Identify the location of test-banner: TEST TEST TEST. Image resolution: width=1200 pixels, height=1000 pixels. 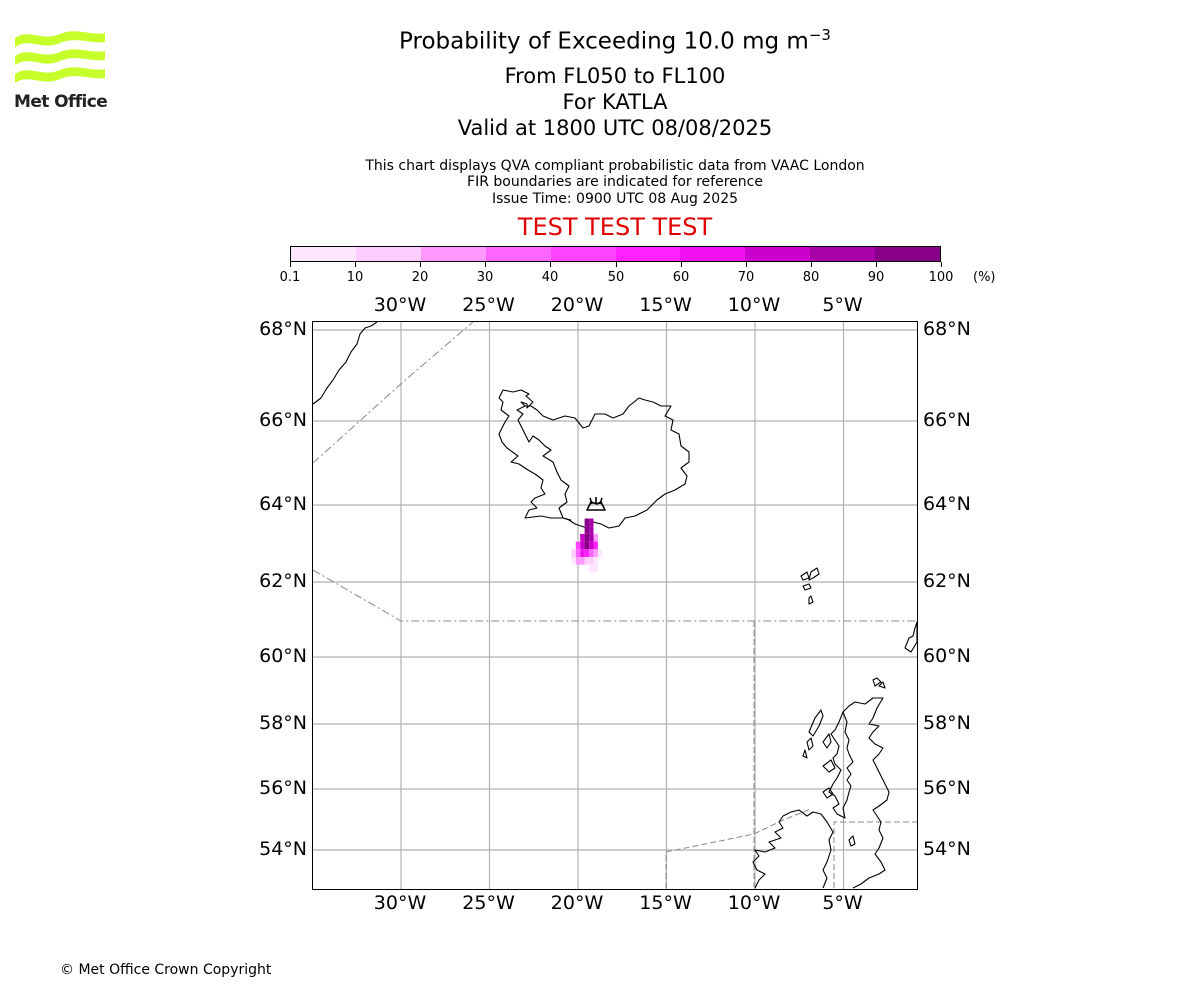
(615, 227).